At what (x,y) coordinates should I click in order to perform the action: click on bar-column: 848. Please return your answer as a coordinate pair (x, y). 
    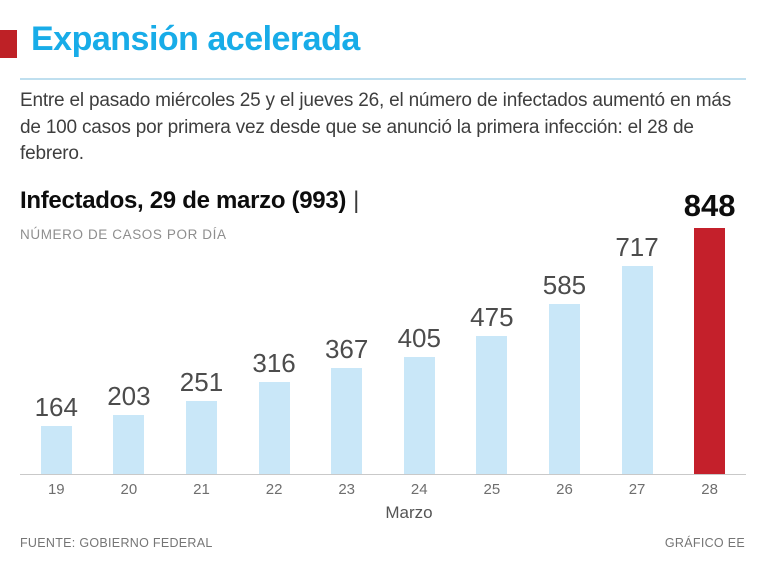
    Looking at the image, I should click on (709, 330).